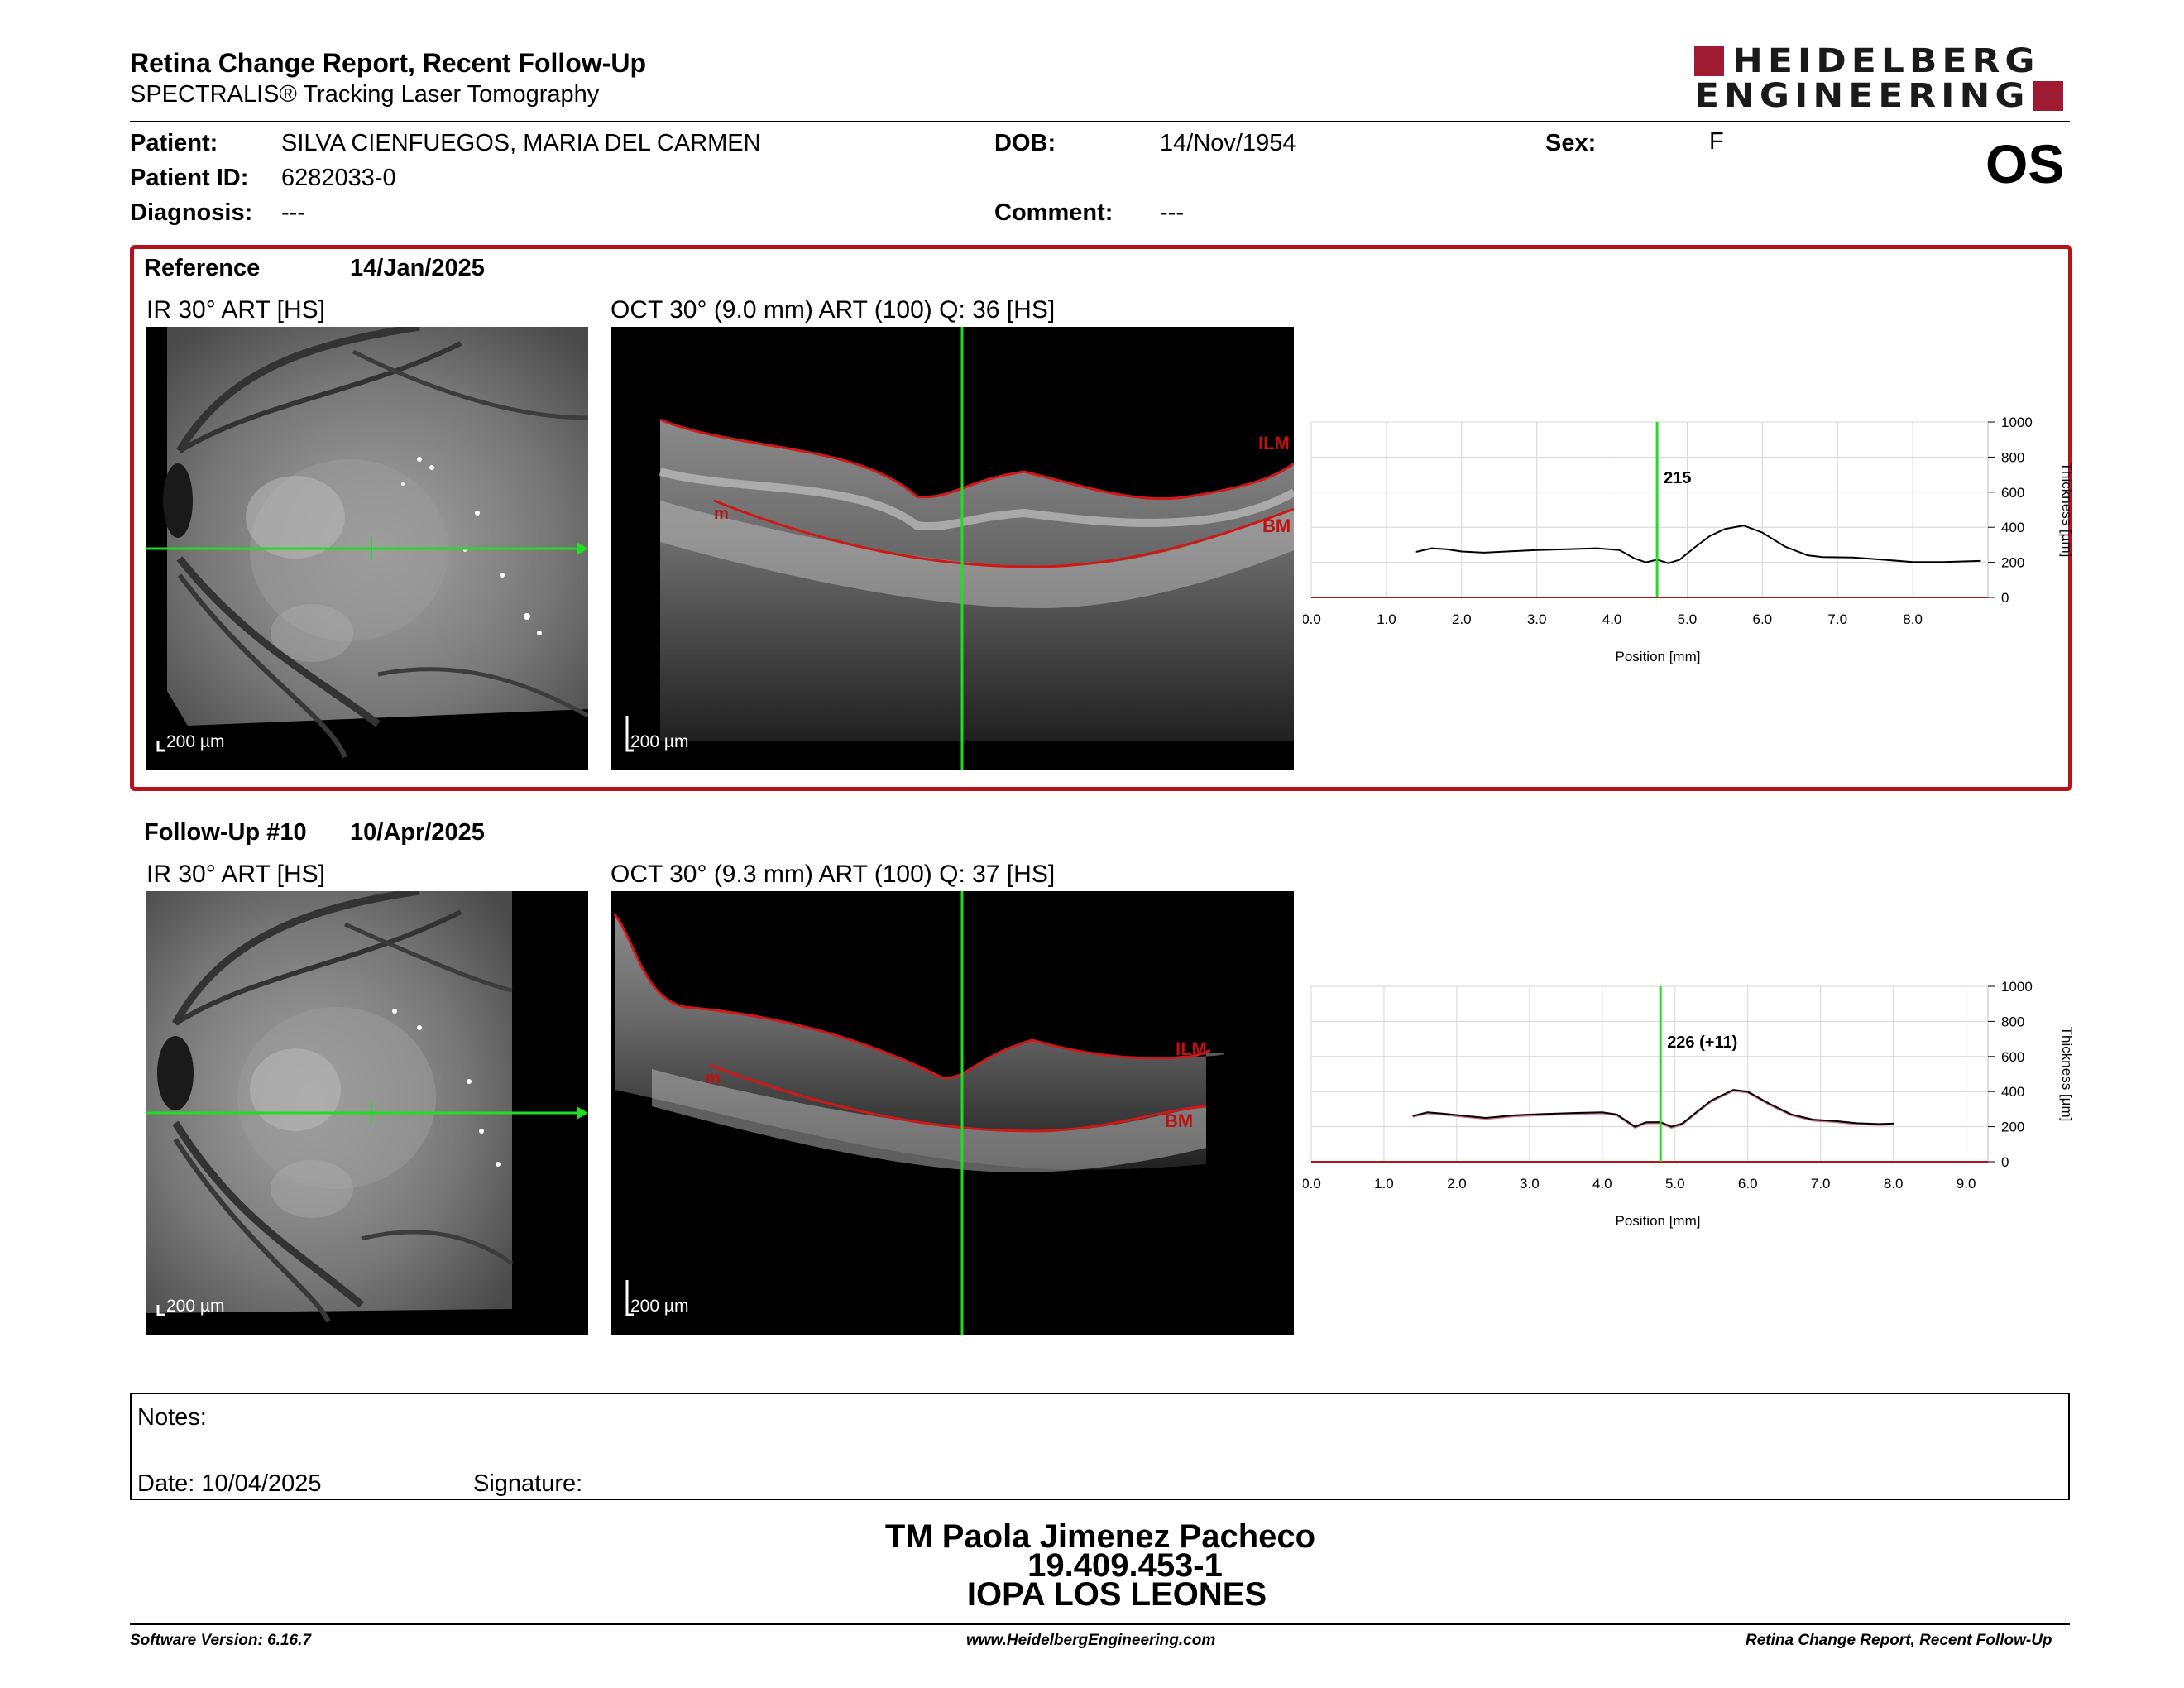  I want to click on chart-cursor-value: 226 (+11), so click(1702, 1042).